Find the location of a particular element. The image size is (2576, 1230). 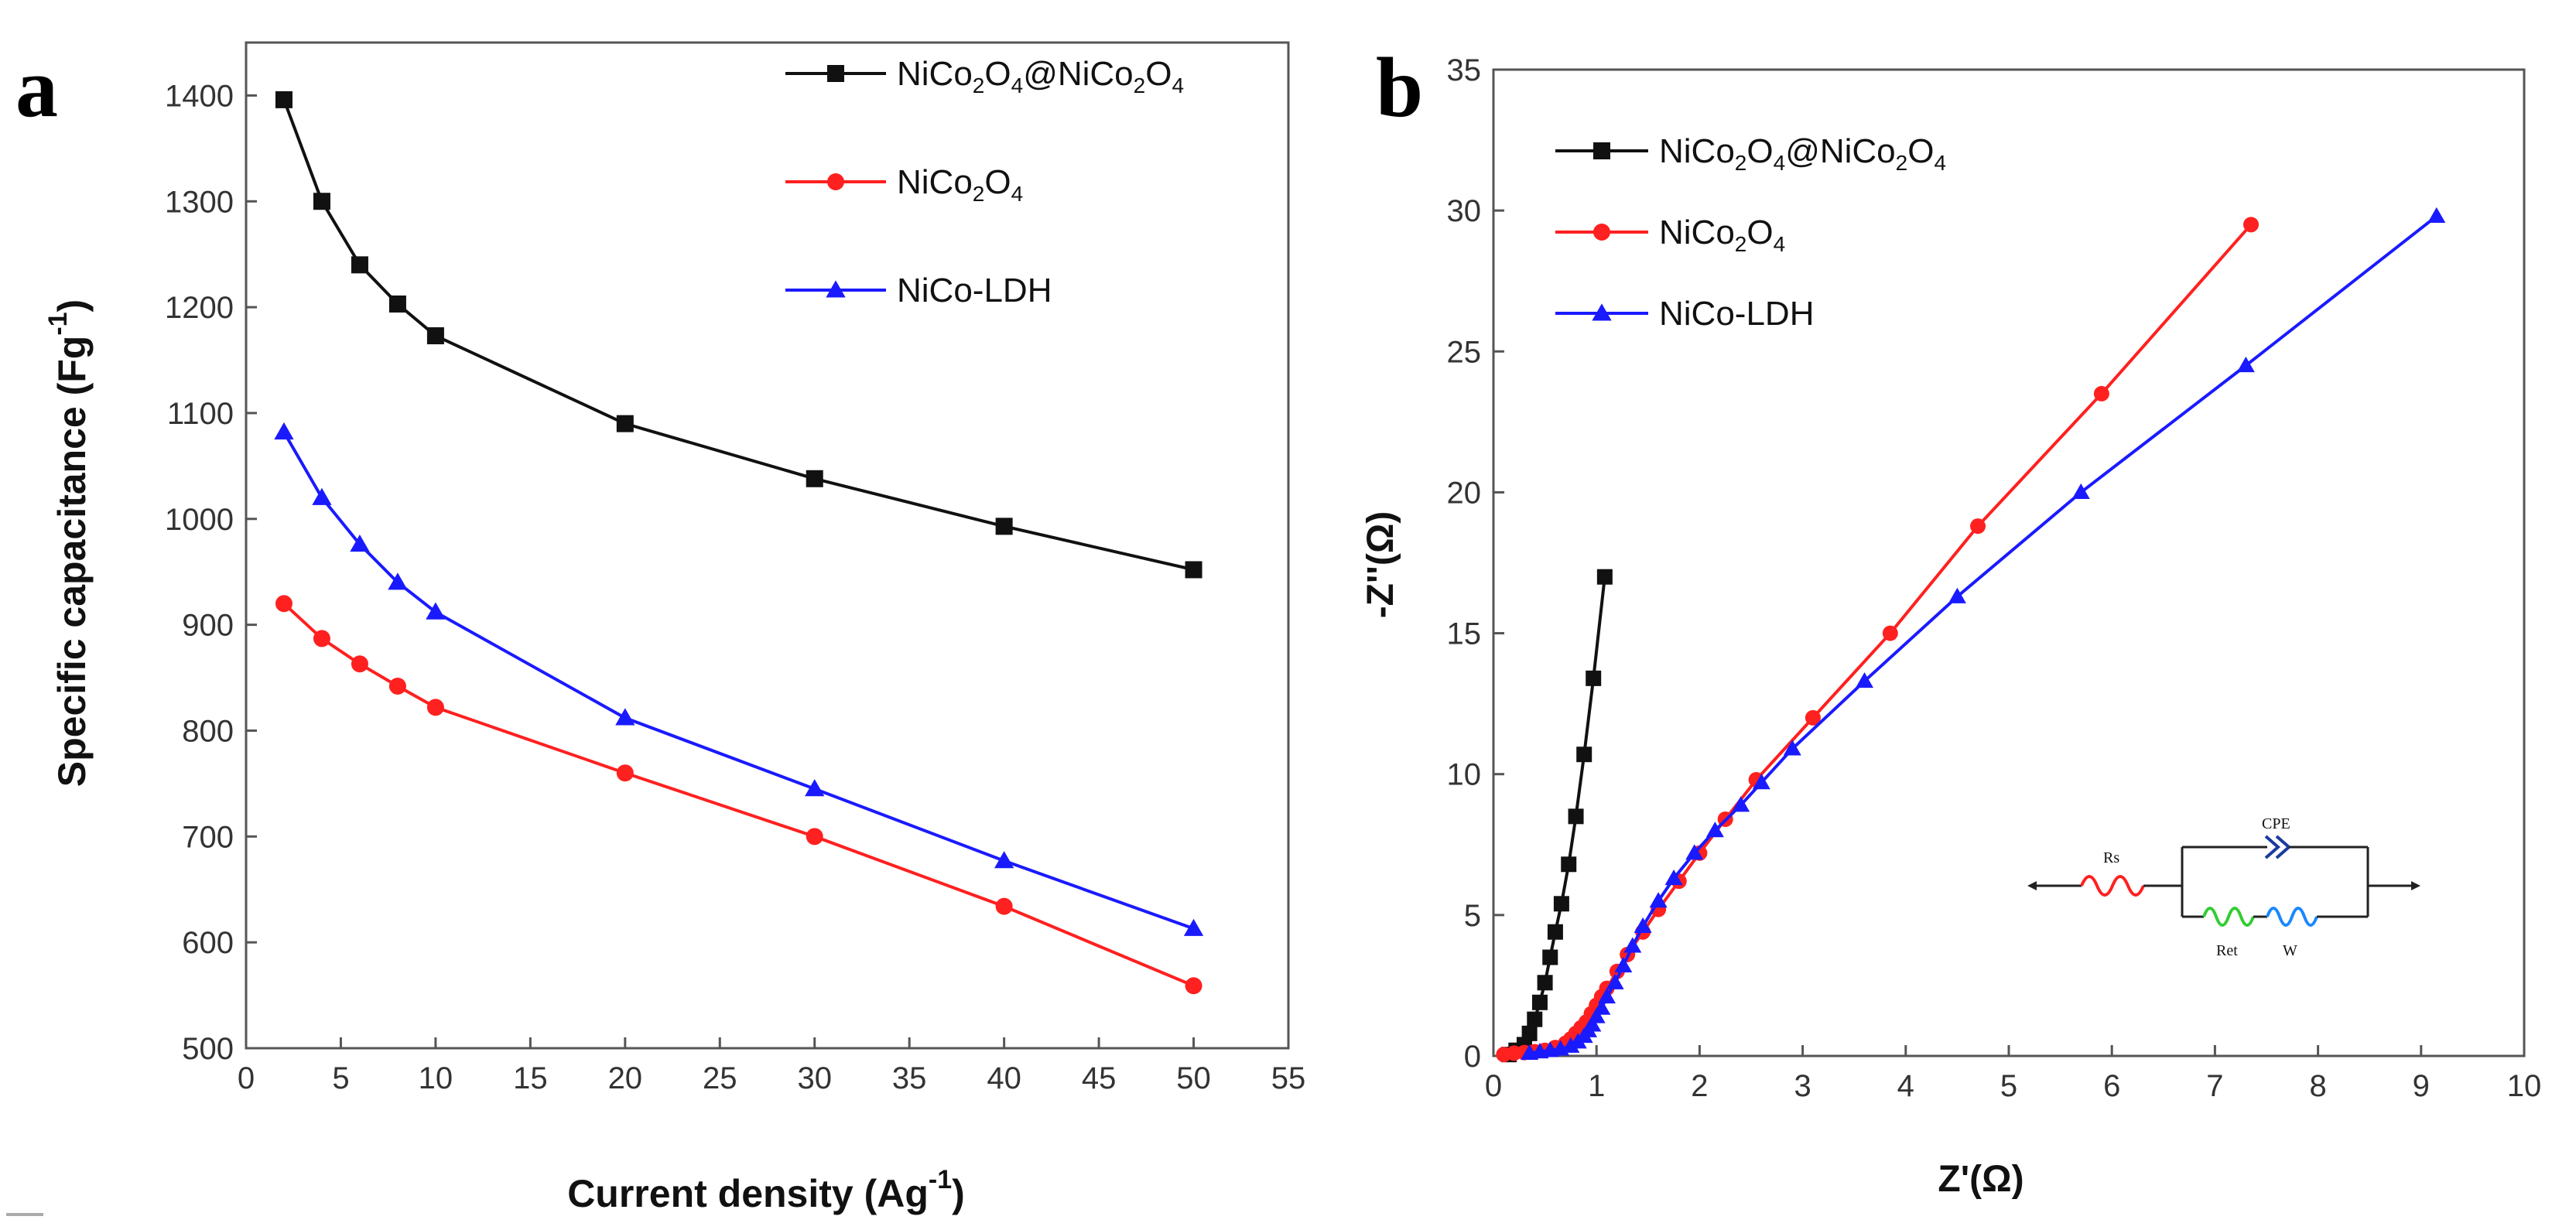

circuit-resistor-rs is located at coordinates (2113, 886).